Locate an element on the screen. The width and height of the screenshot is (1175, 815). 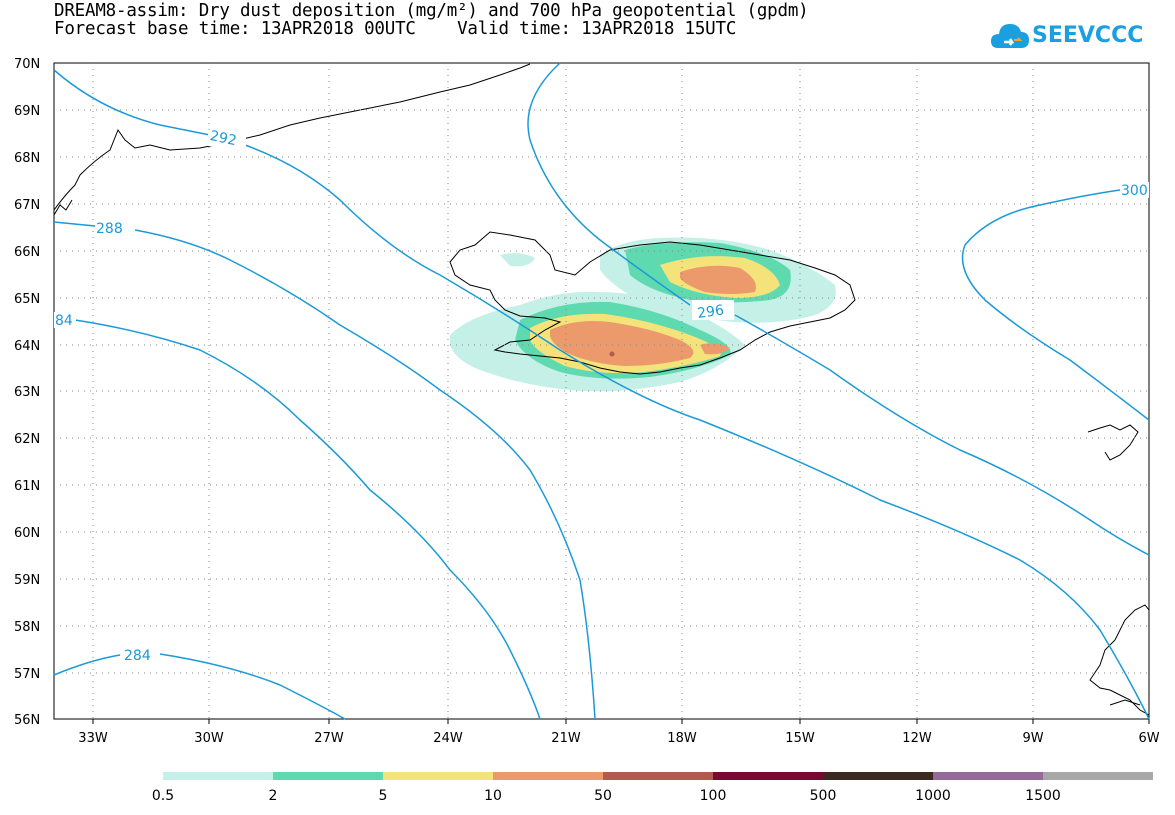
contour-label-292: 292 is located at coordinates (222, 138).